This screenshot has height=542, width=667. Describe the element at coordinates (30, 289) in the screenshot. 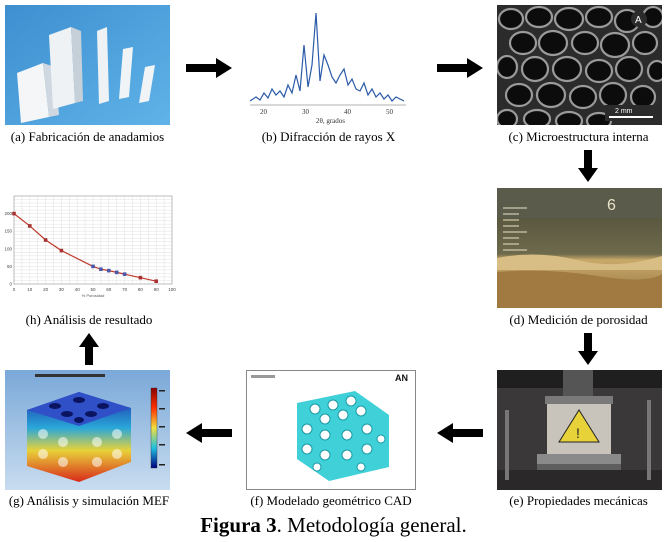

I see `x-tick-label: 10` at that location.